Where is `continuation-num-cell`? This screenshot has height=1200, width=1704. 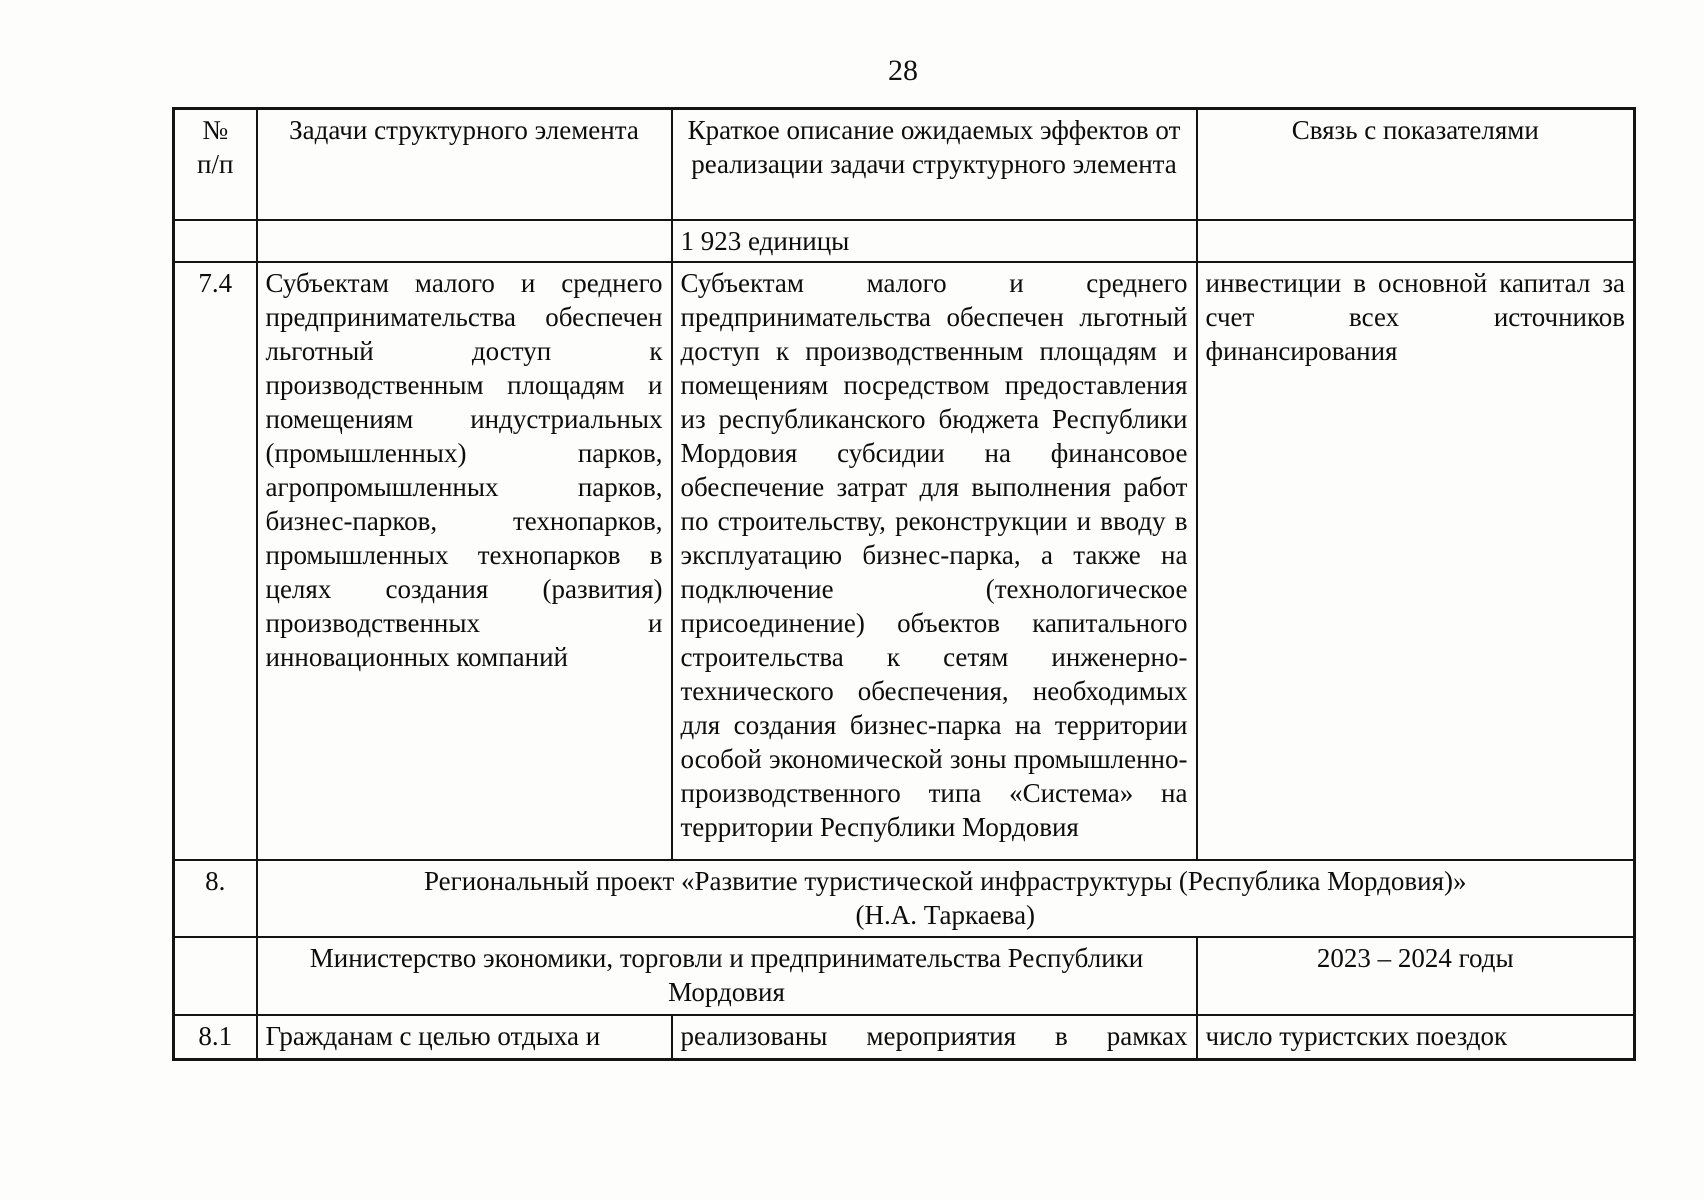
continuation-num-cell is located at coordinates (215, 240).